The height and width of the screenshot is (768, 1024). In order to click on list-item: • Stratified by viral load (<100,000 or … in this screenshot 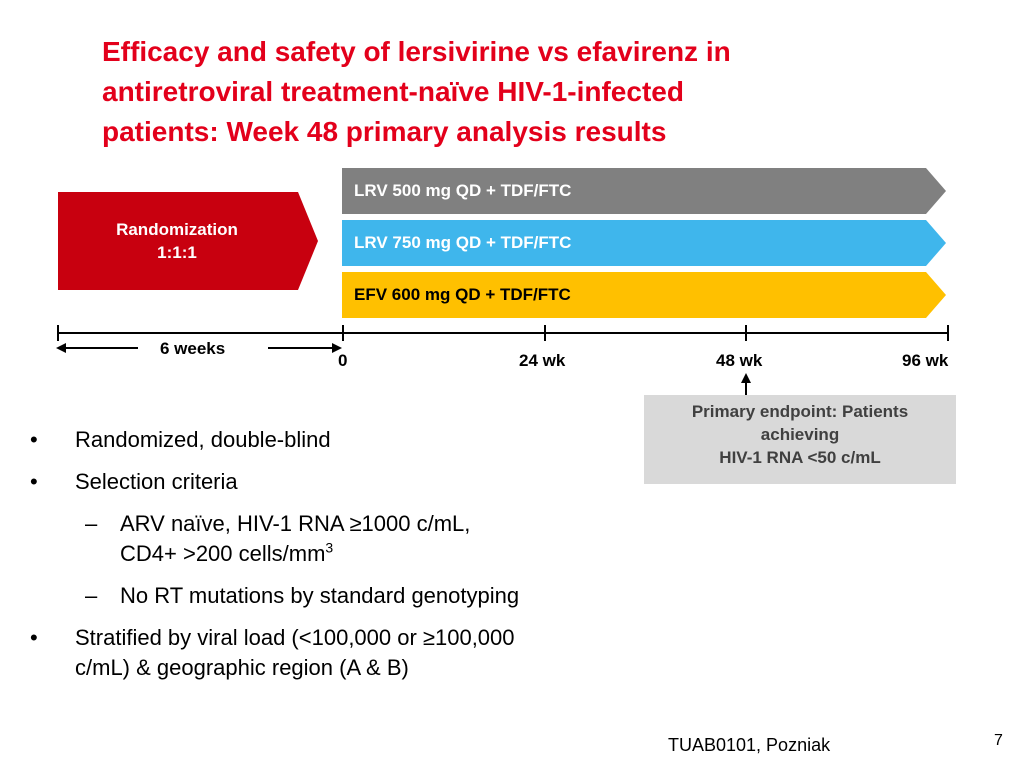, I will do `click(272, 652)`.